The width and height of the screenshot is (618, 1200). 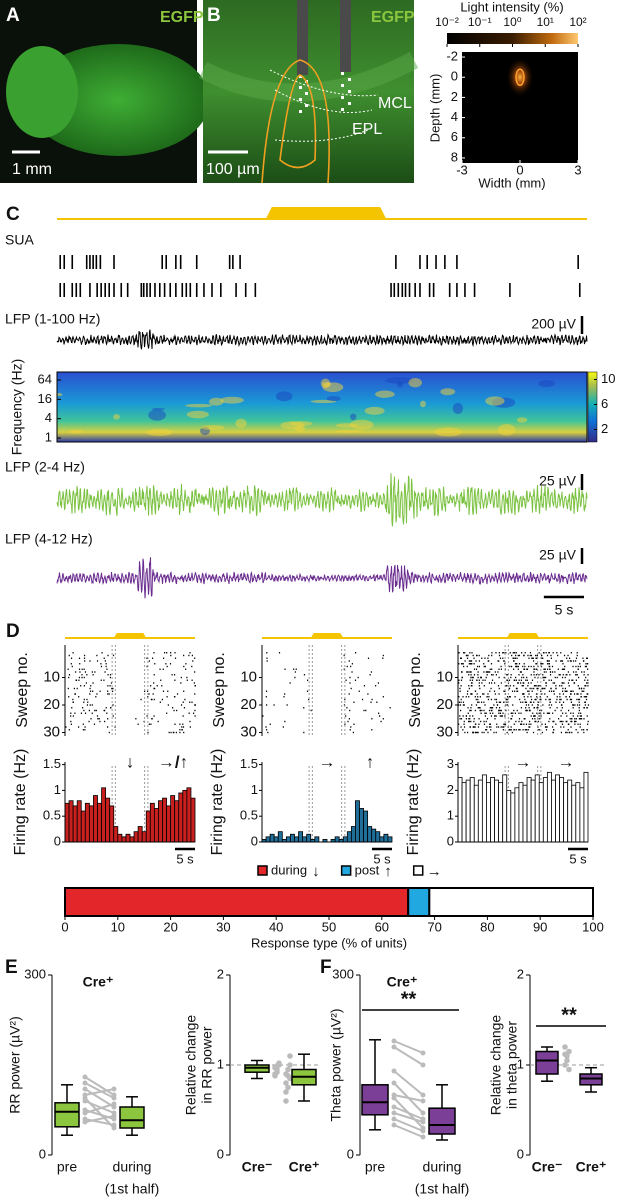 What do you see at coordinates (130, 635) in the screenshot?
I see `light-pulse` at bounding box center [130, 635].